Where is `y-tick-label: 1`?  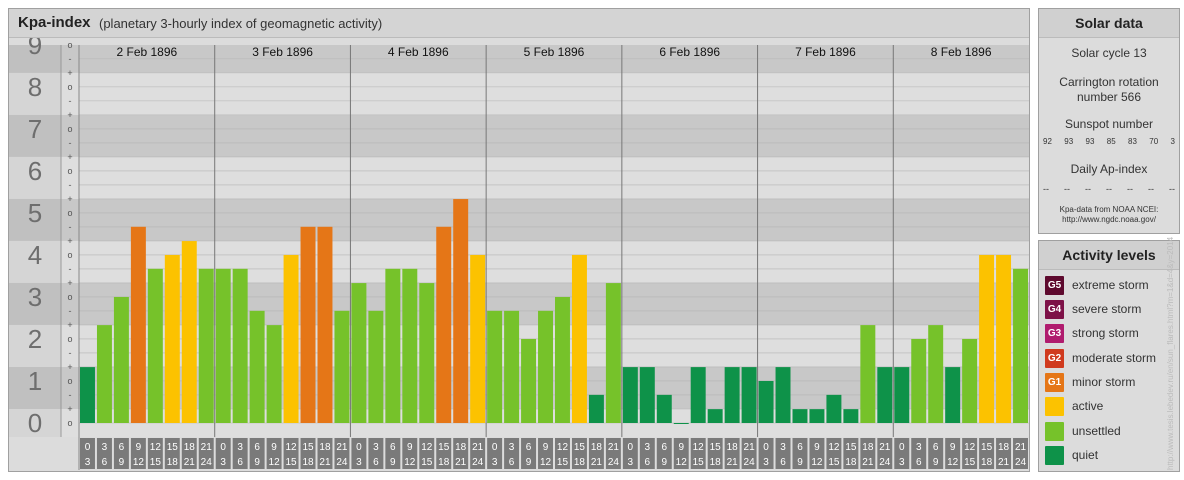
y-tick-label: 1 is located at coordinates (35, 381).